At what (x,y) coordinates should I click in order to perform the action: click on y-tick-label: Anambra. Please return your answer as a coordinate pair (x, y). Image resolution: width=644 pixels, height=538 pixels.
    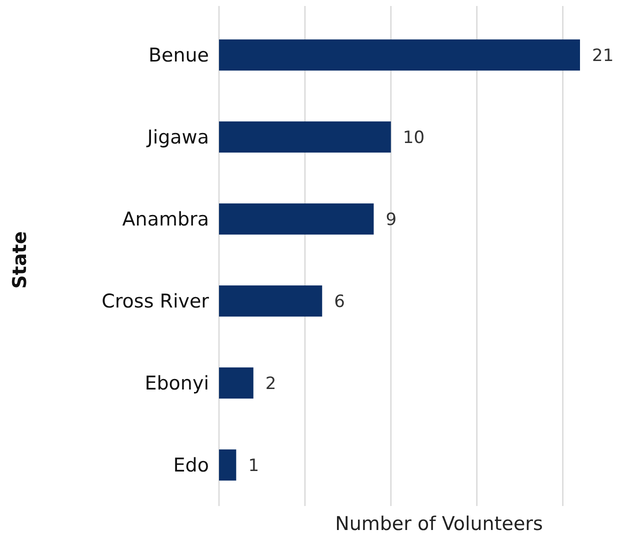
    Looking at the image, I should click on (165, 219).